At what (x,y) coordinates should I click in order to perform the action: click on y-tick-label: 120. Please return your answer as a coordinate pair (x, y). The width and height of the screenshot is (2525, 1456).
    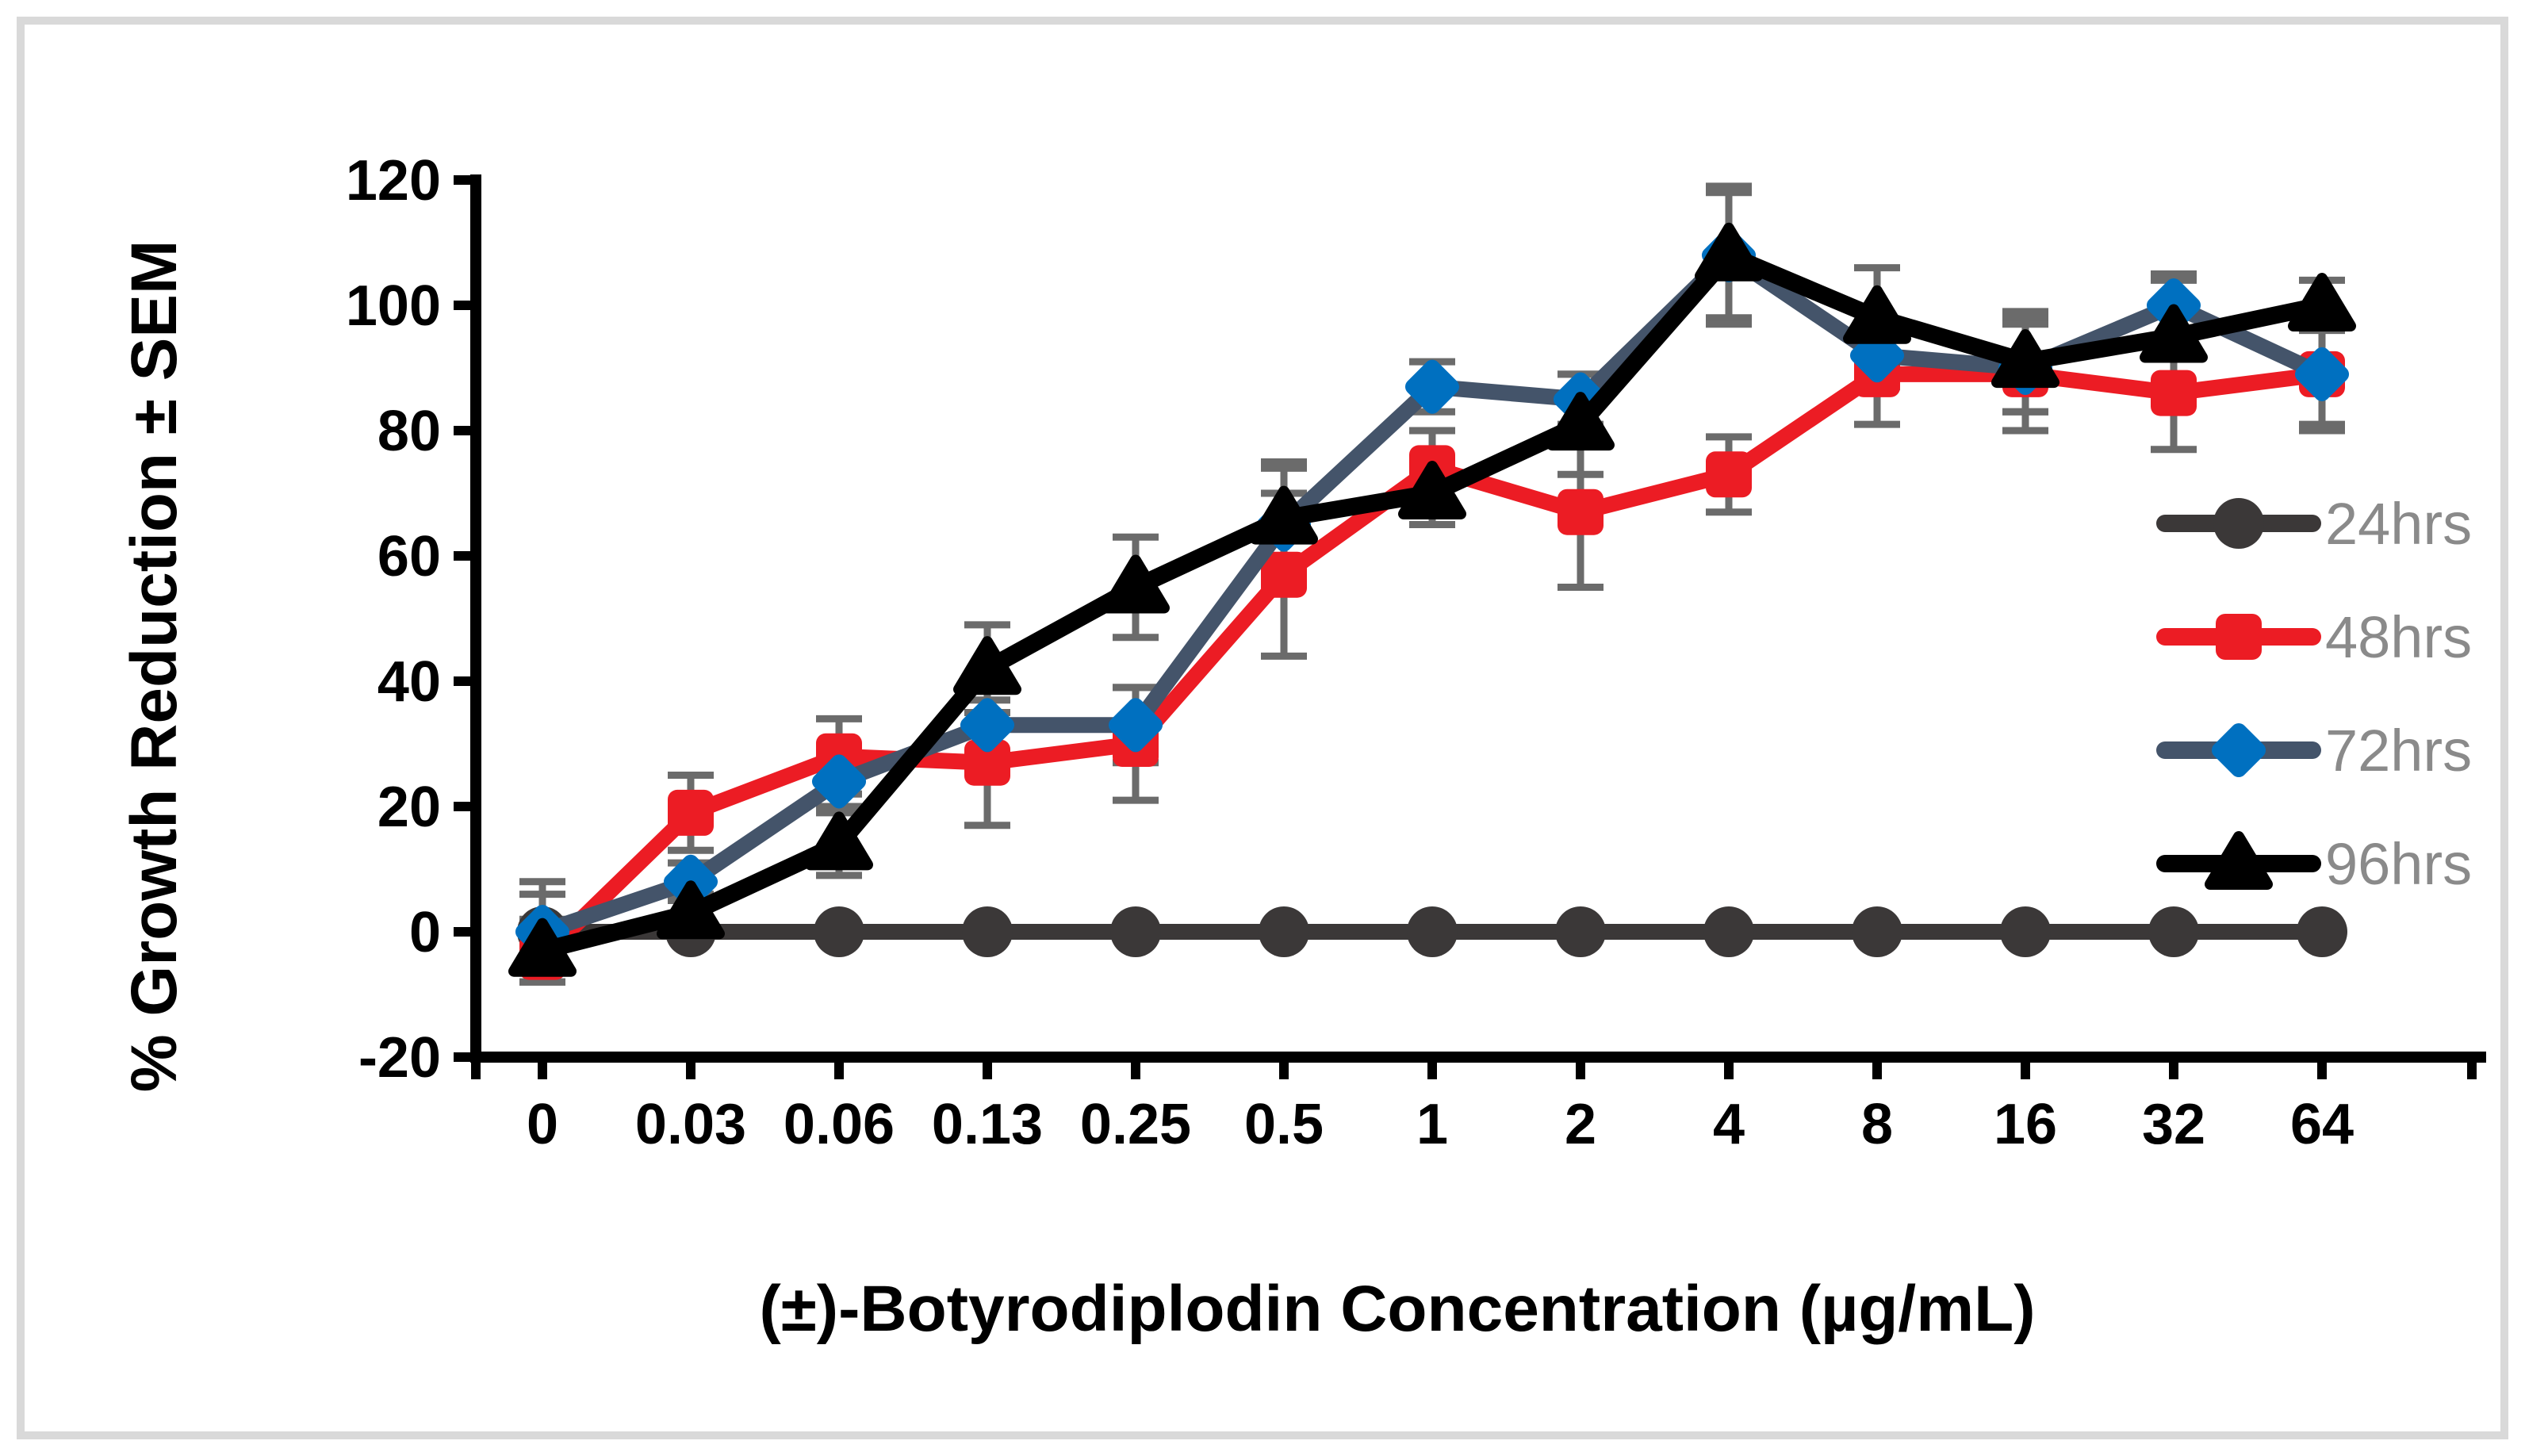
    Looking at the image, I should click on (393, 181).